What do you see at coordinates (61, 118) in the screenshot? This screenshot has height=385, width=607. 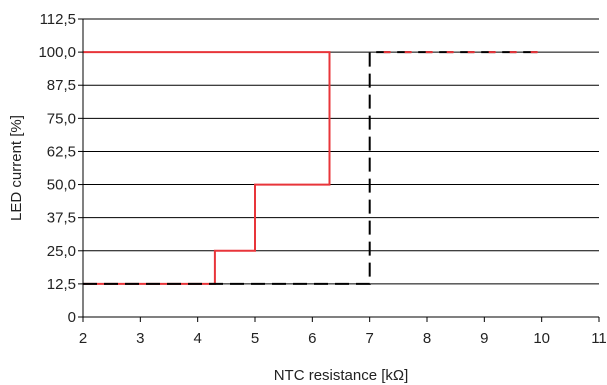 I see `y-tick-label: 75,0` at bounding box center [61, 118].